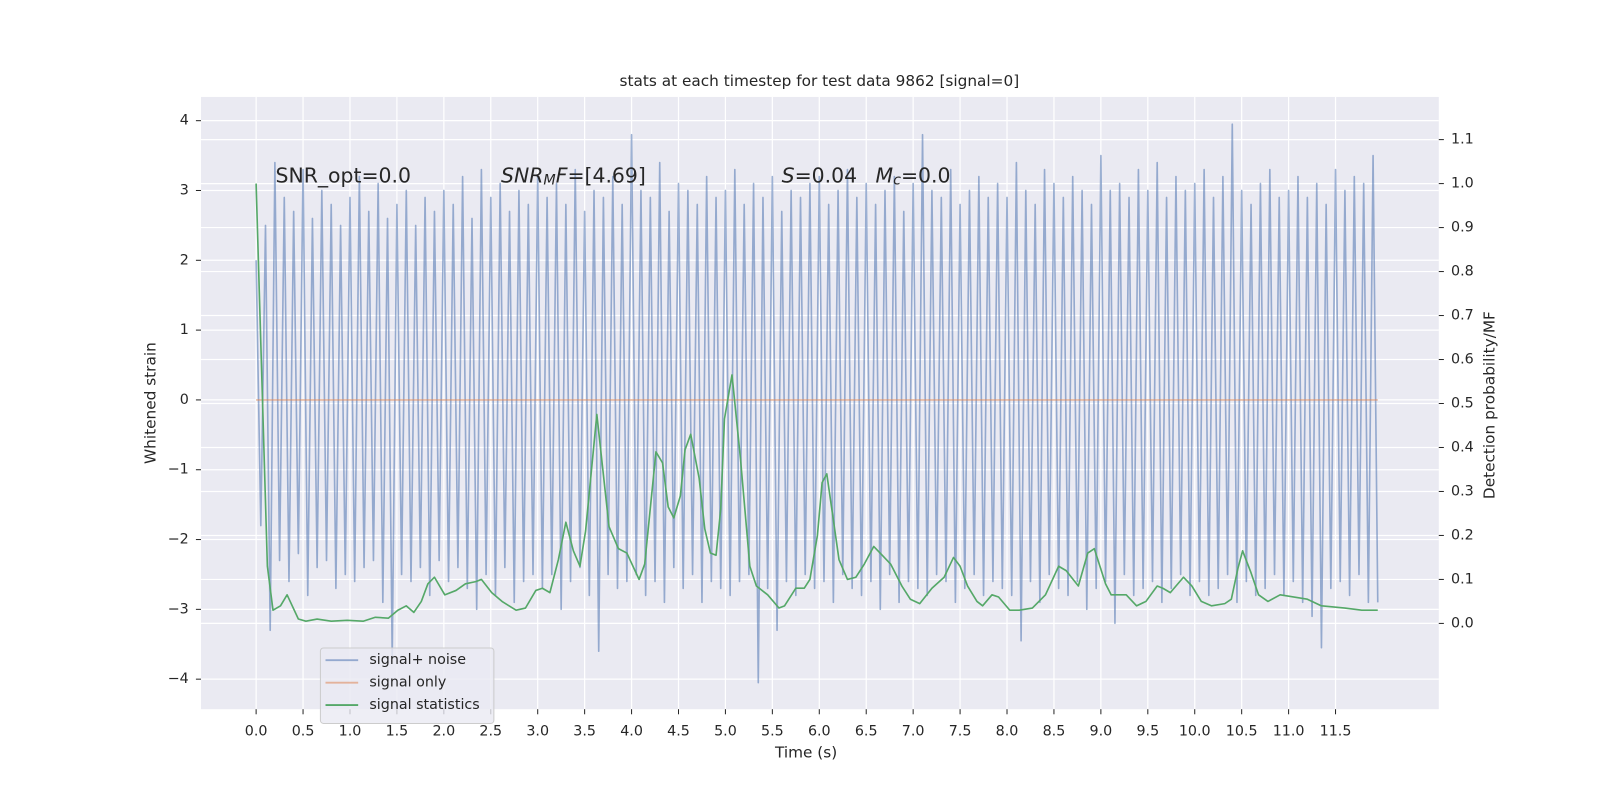 The width and height of the screenshot is (1600, 800). I want to click on y2-tick-label: 0.6, so click(1462, 360).